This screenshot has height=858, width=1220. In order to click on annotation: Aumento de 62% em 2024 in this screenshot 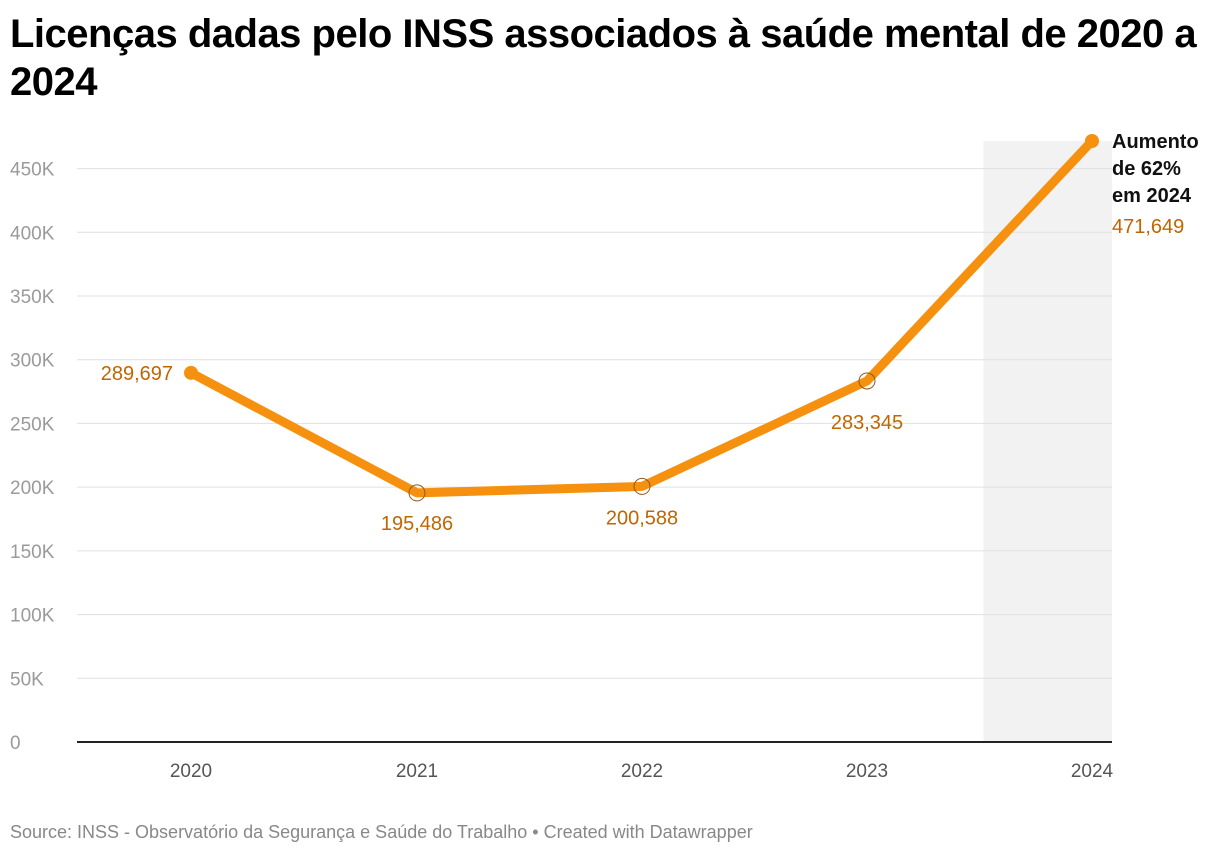, I will do `click(1155, 169)`.